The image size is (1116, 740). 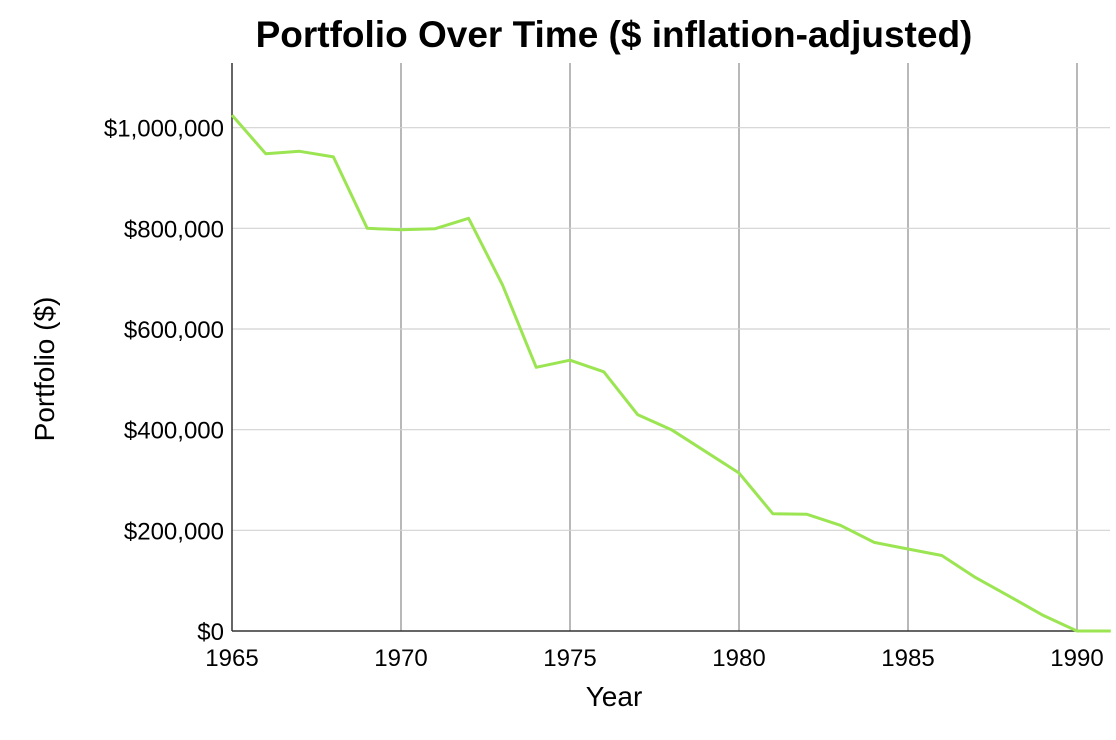 What do you see at coordinates (569, 658) in the screenshot?
I see `x-tick-label: 1975` at bounding box center [569, 658].